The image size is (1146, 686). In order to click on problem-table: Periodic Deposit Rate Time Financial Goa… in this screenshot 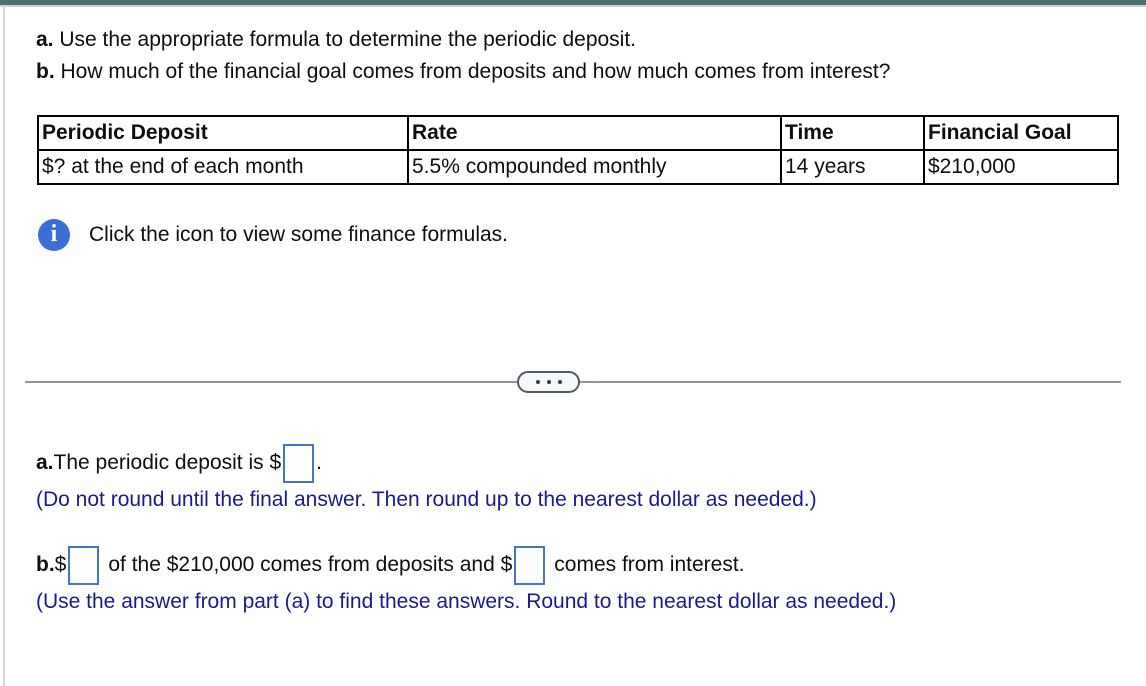, I will do `click(578, 150)`.